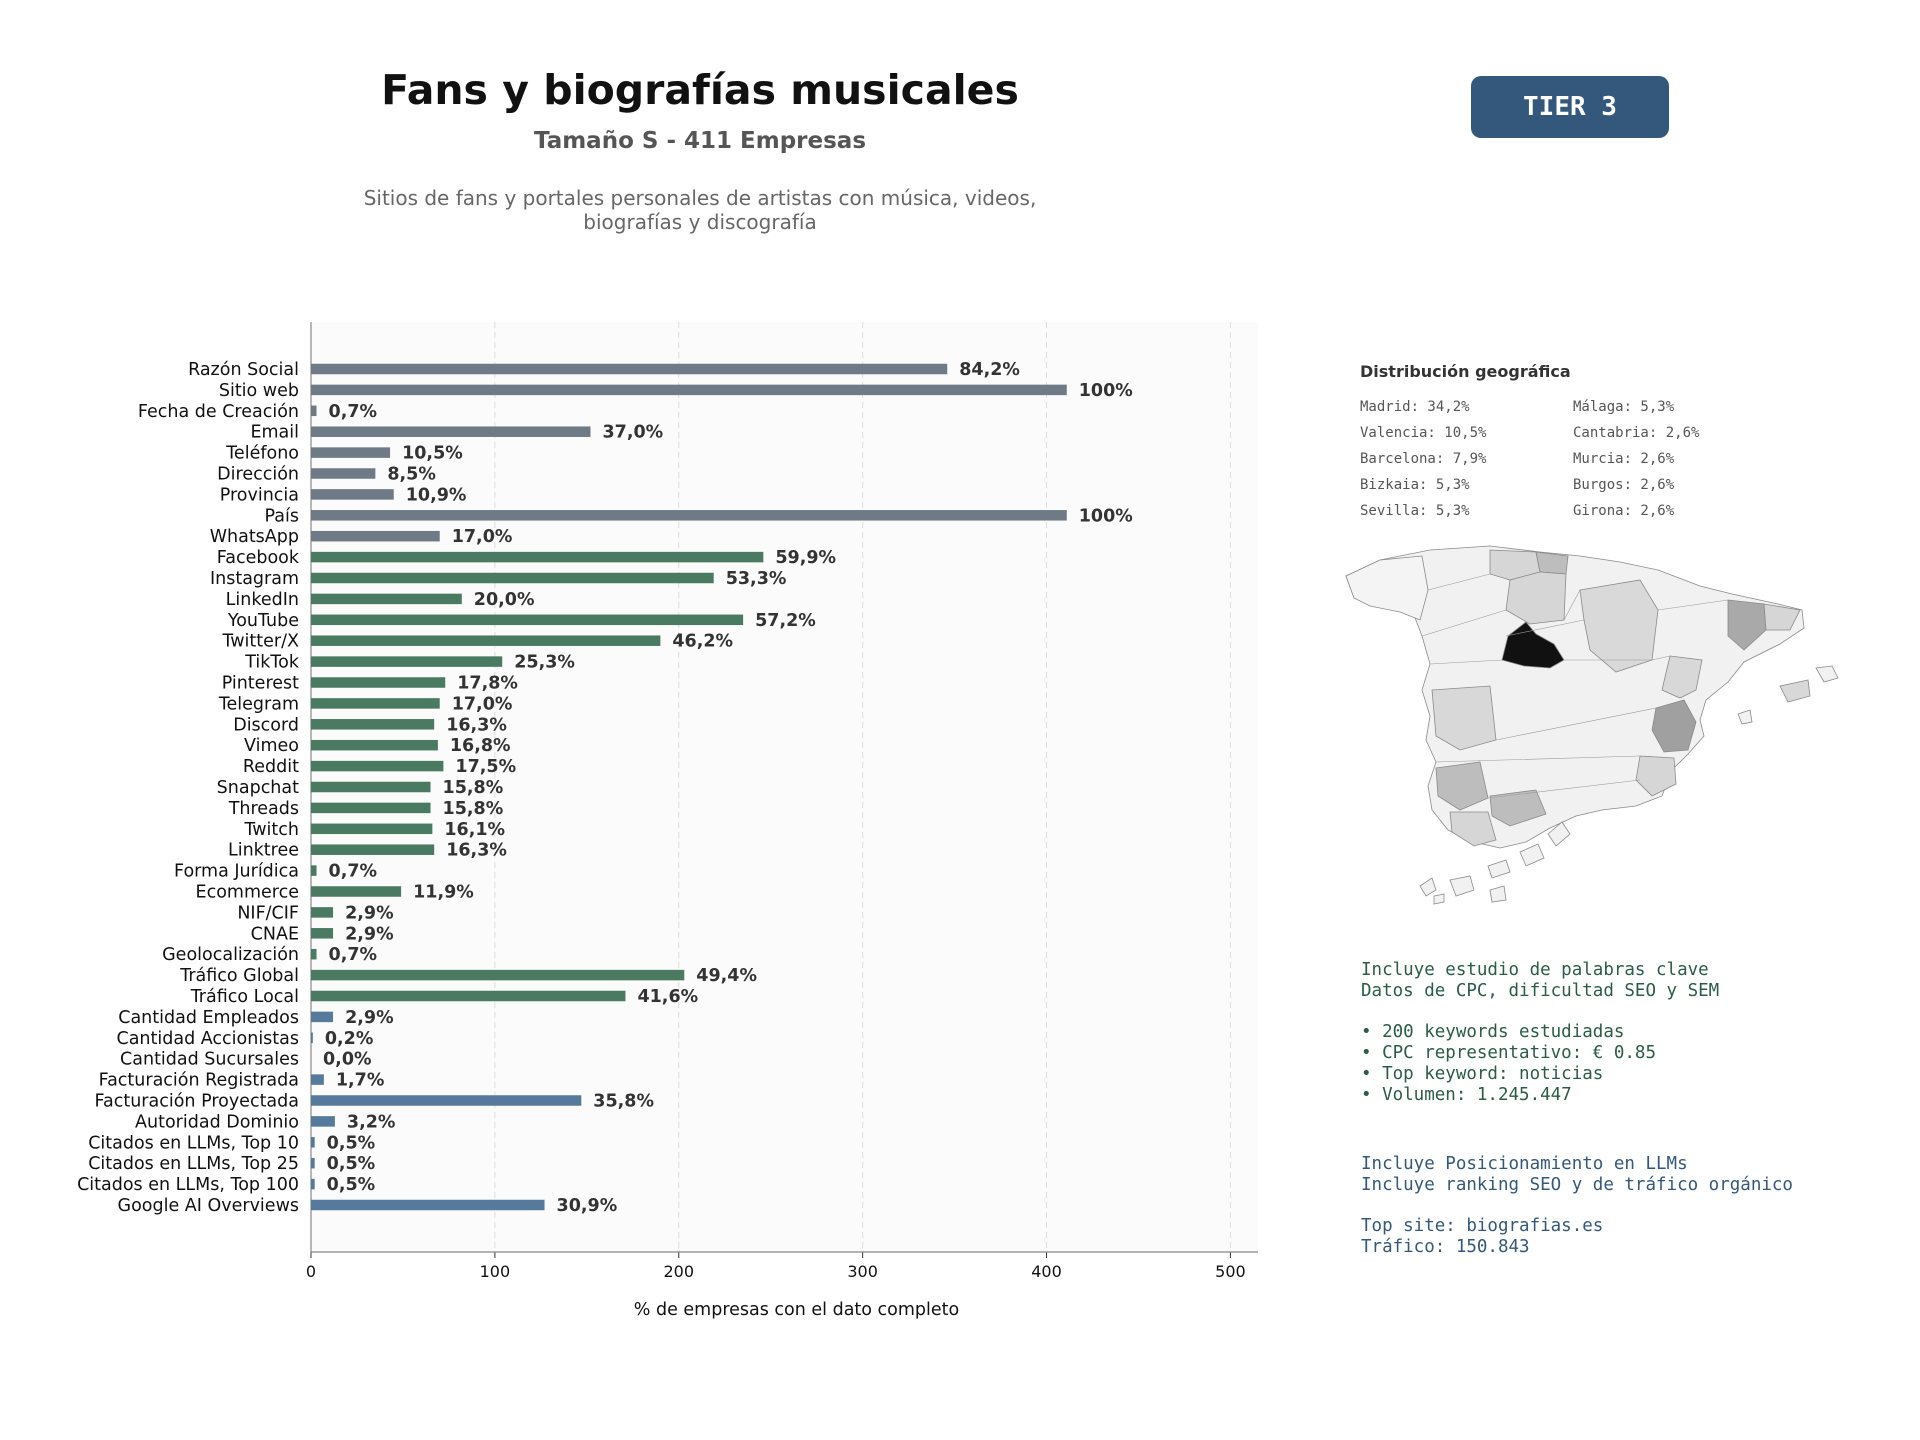 The width and height of the screenshot is (1920, 1440). Describe the element at coordinates (217, 1122) in the screenshot. I see `category-label: Autoridad Dominio` at that location.